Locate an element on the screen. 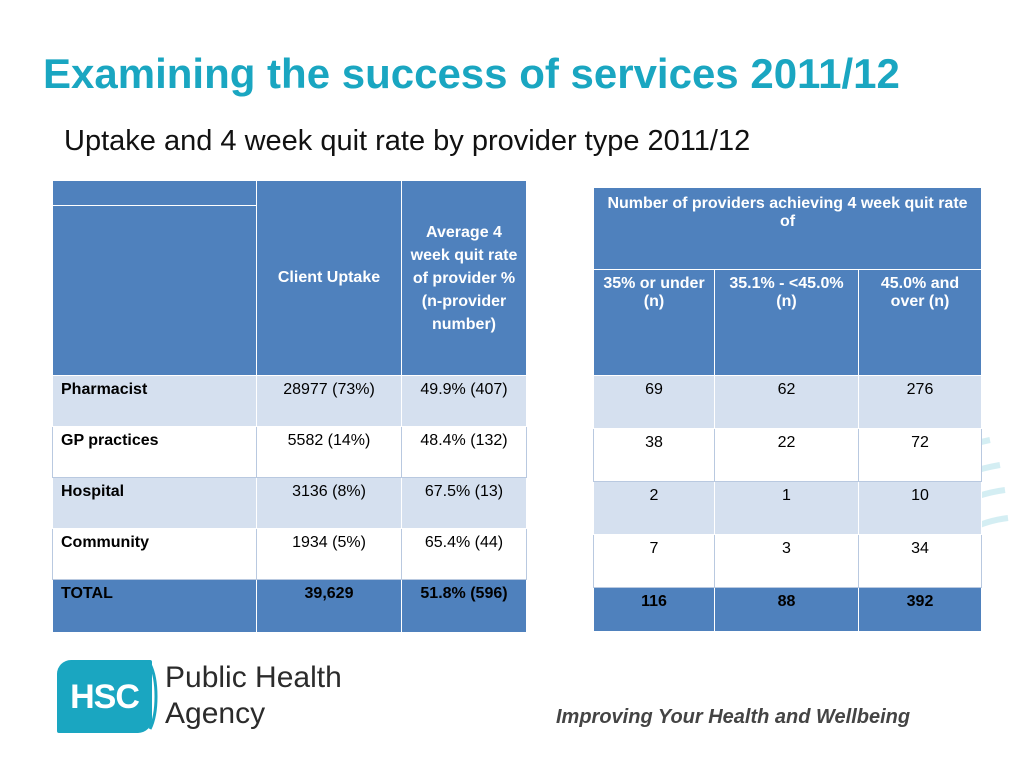  count-cell: 62 is located at coordinates (786, 402).